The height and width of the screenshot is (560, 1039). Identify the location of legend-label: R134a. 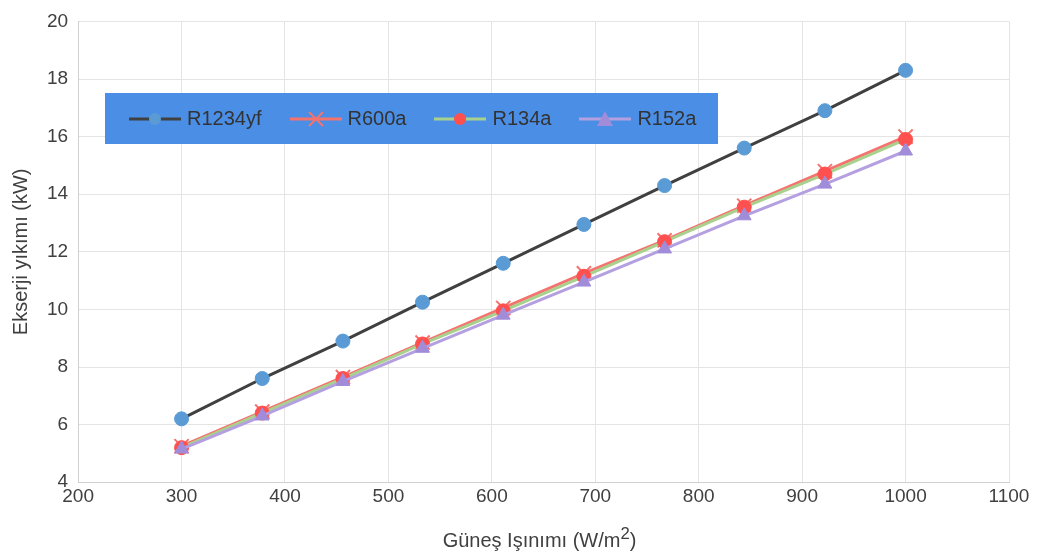
(522, 118).